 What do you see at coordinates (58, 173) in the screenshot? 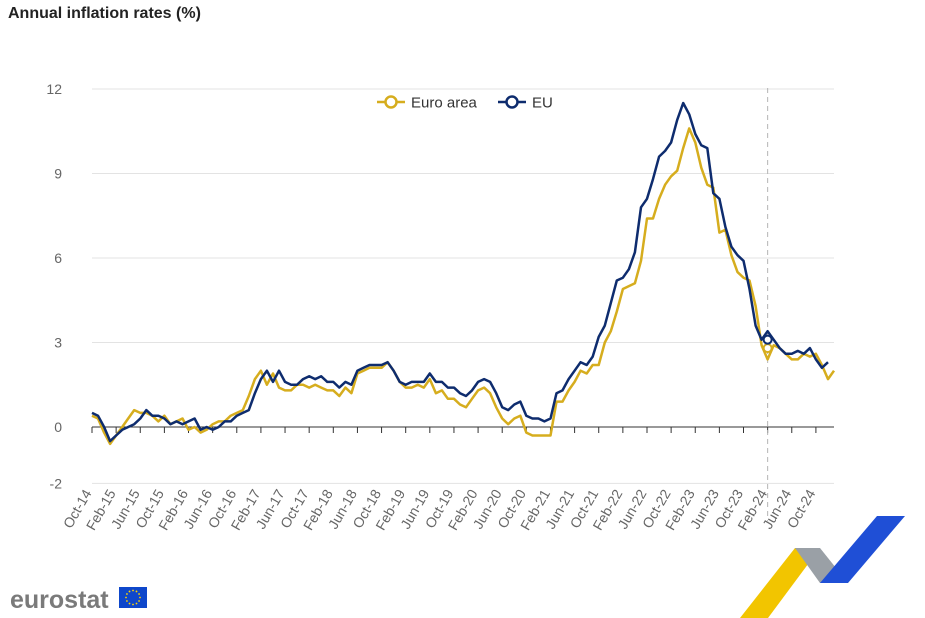
I see `y-tick-label: 9` at bounding box center [58, 173].